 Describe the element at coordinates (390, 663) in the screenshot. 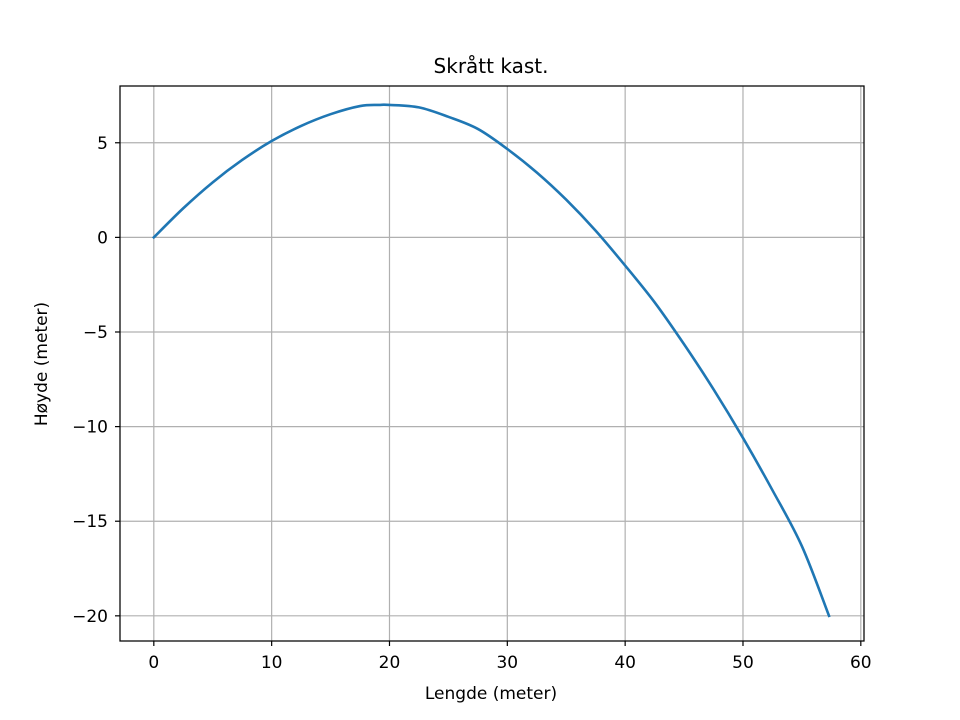

I see `x-tick-label: 20` at that location.